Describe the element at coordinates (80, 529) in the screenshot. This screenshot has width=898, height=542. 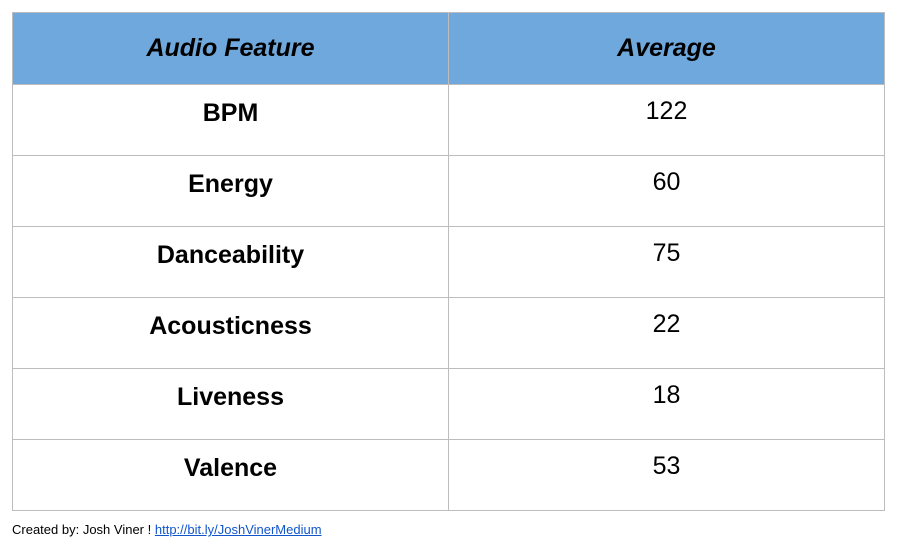
I see `credit-text: Created by: Josh Viner` at that location.